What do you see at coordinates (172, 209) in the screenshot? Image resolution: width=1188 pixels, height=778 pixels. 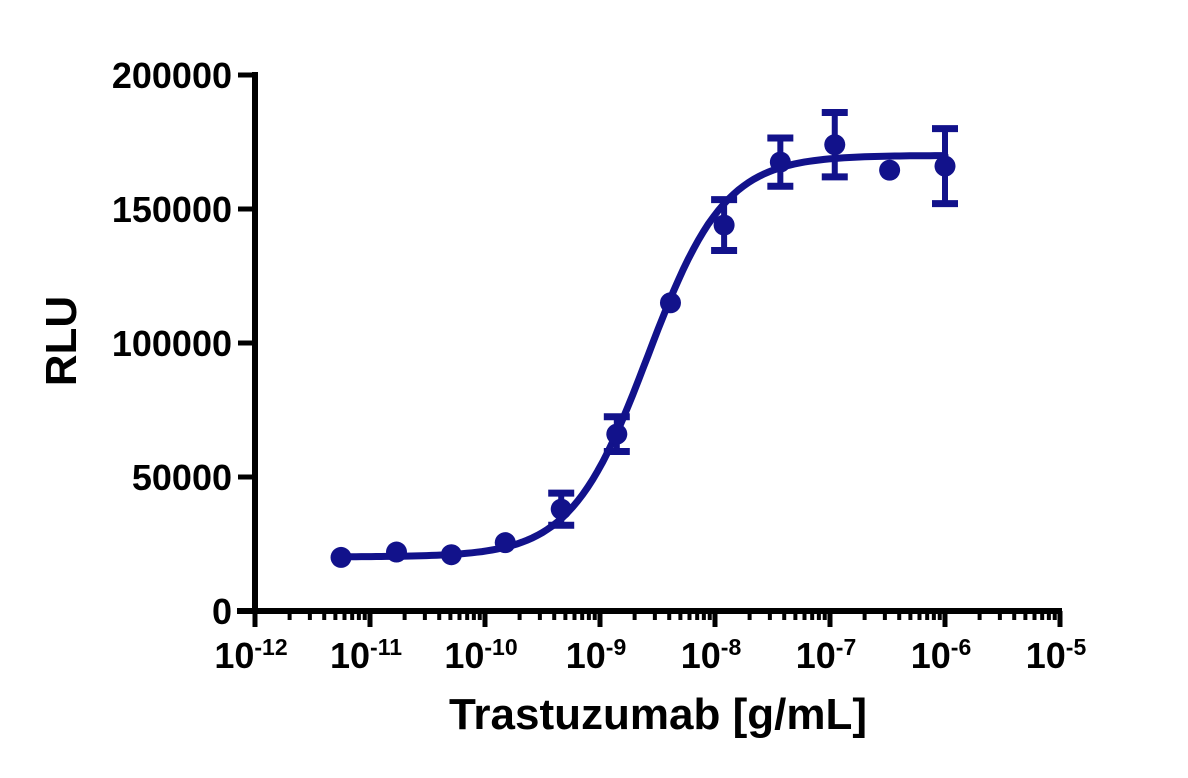 I see `y-tick-label: 150000` at bounding box center [172, 209].